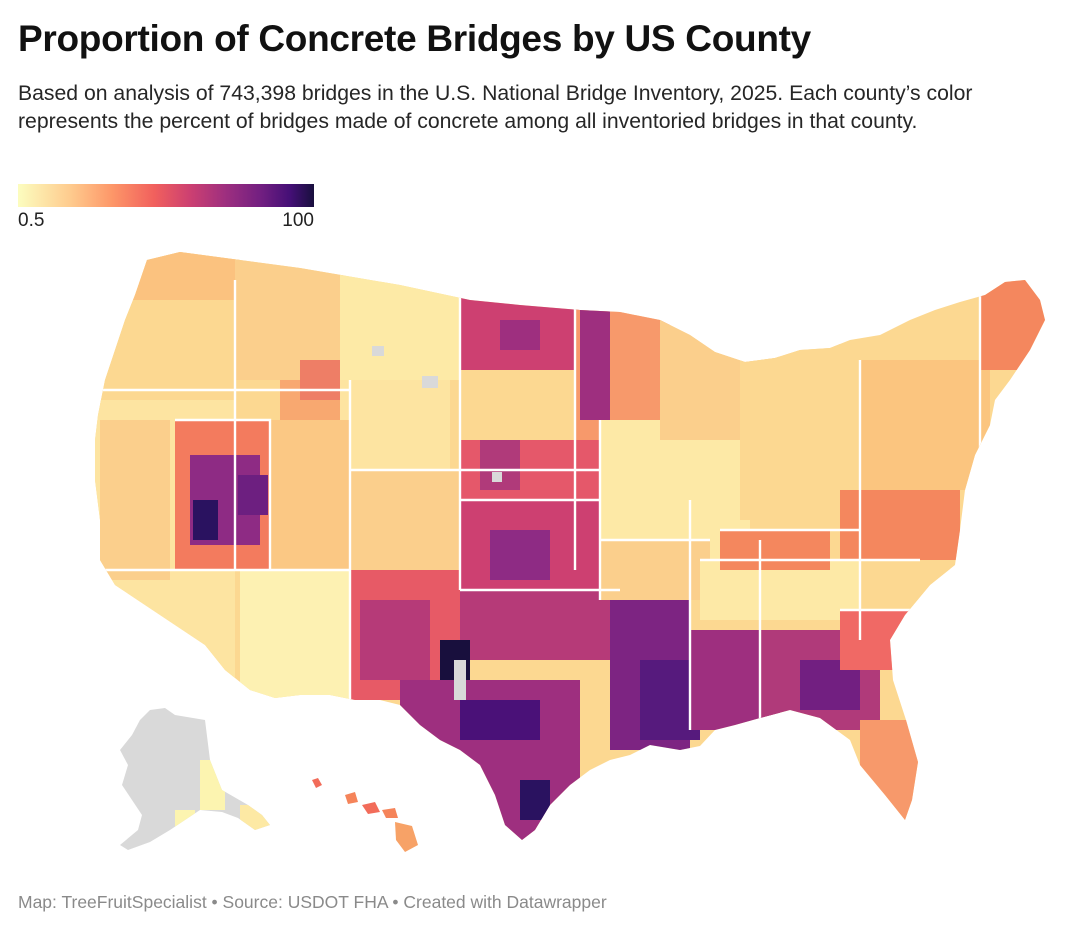 This screenshot has width=1080, height=933. What do you see at coordinates (365, 815) in the screenshot?
I see `hawaii-inset` at bounding box center [365, 815].